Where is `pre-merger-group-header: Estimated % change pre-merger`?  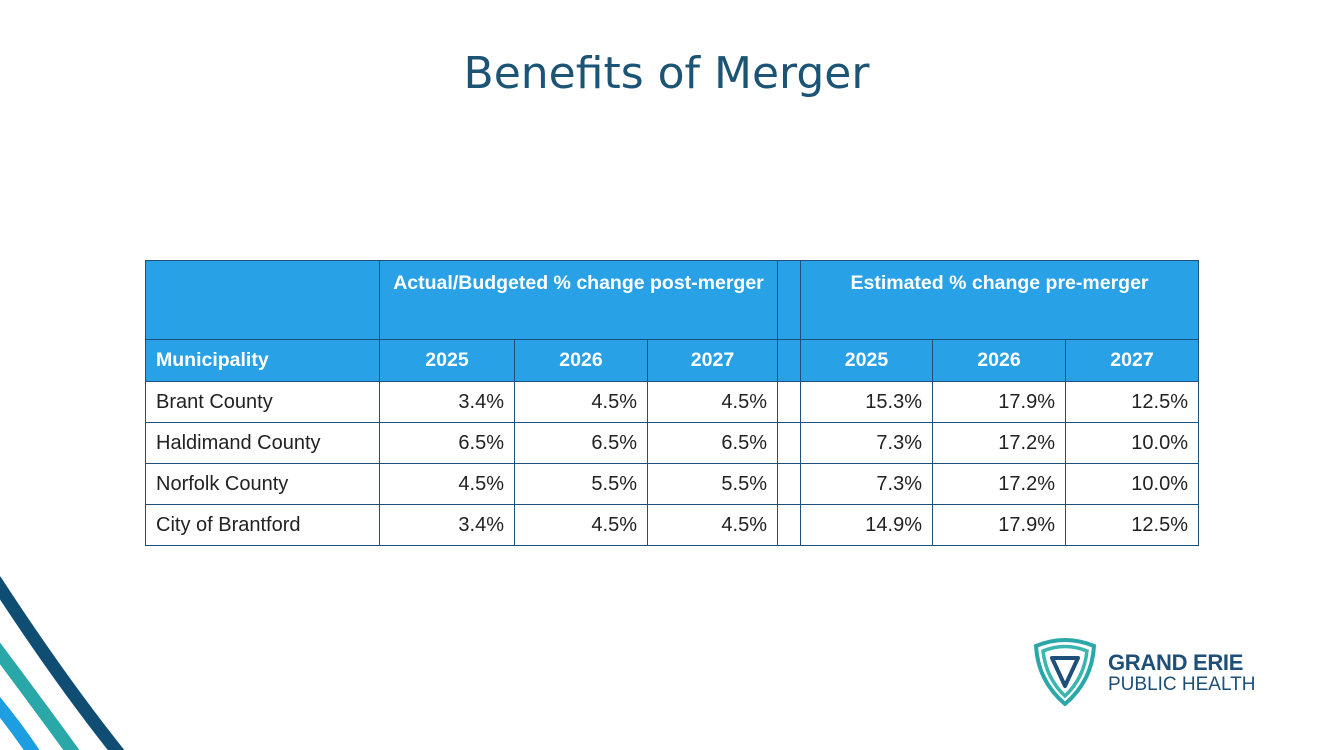 pre-merger-group-header: Estimated % change pre-merger is located at coordinates (999, 300).